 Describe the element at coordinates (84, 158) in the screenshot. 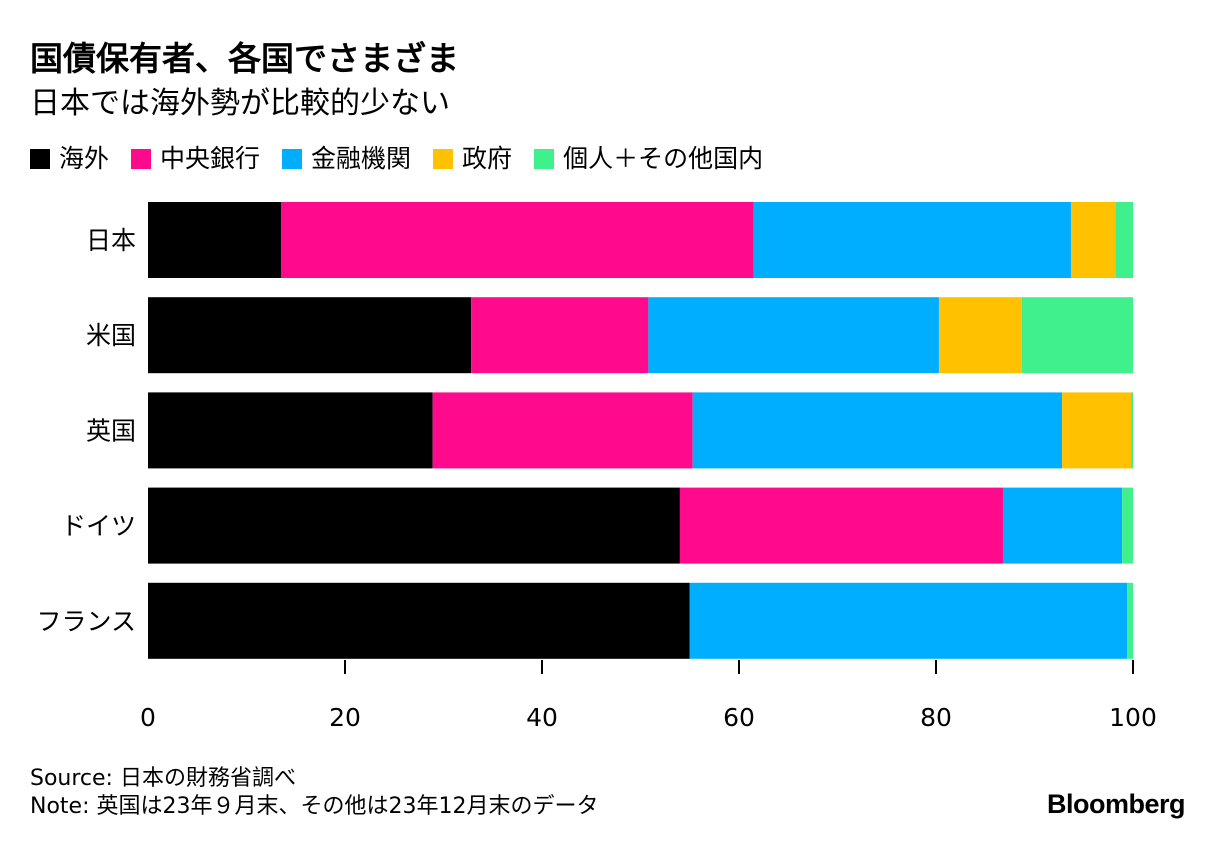

I see `legend-label: 海外` at that location.